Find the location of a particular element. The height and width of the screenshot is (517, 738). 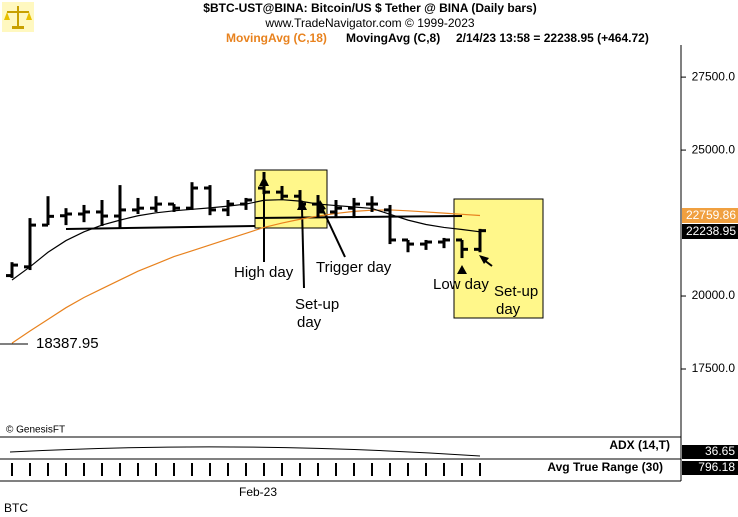

atr-ticks is located at coordinates (246, 469).